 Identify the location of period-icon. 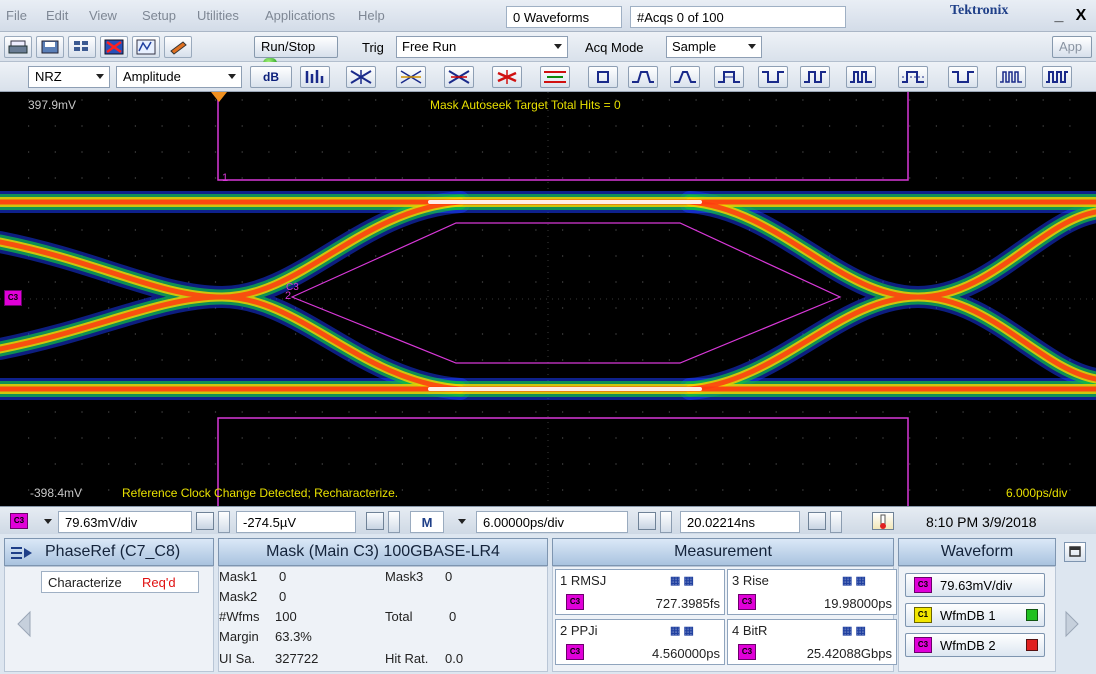
(815, 77).